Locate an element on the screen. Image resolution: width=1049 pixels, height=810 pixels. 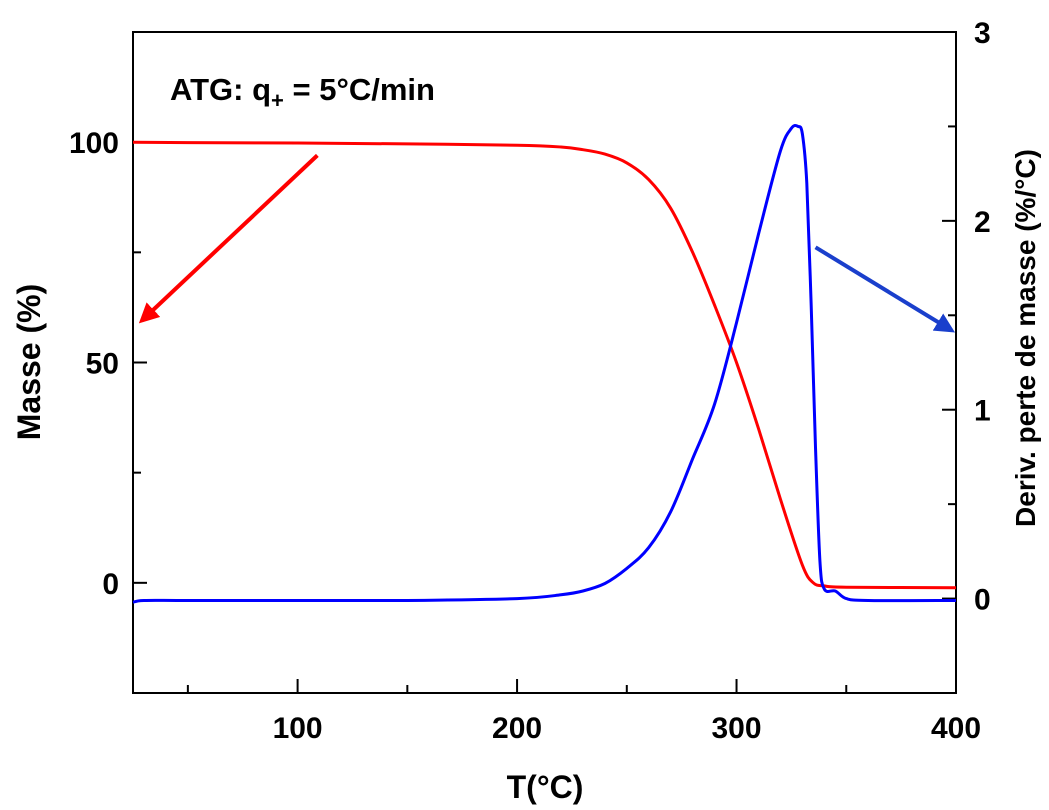
left-axis-arrow is located at coordinates (228, 238).